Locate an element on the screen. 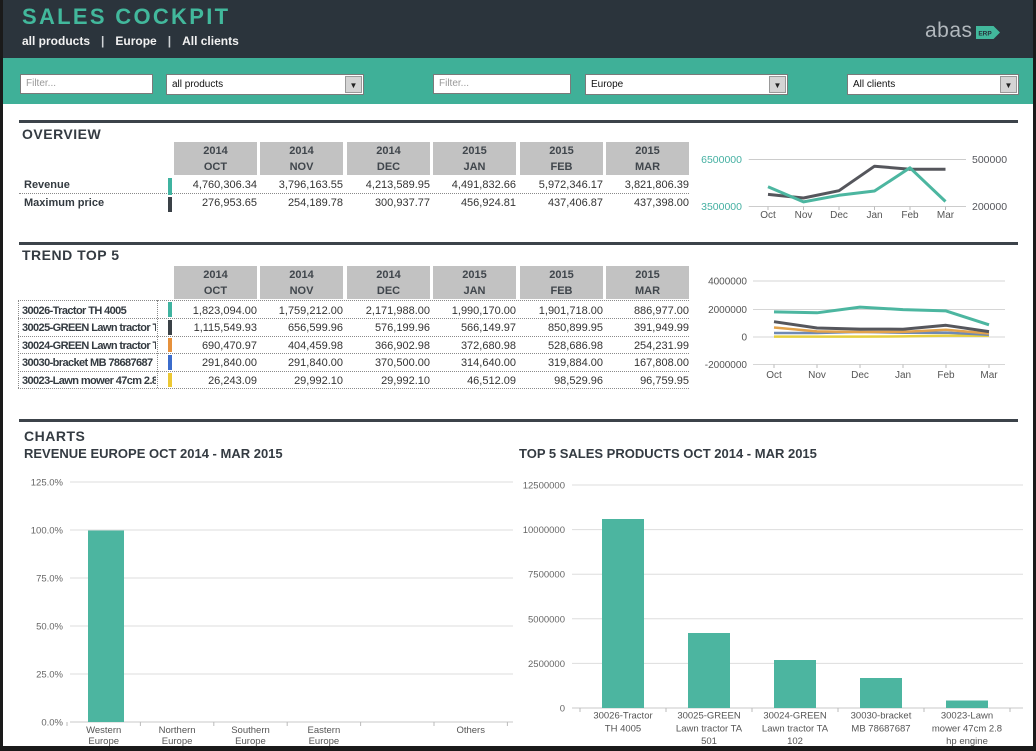  svg-text: mower 47cm 2.8 is located at coordinates (967, 729).